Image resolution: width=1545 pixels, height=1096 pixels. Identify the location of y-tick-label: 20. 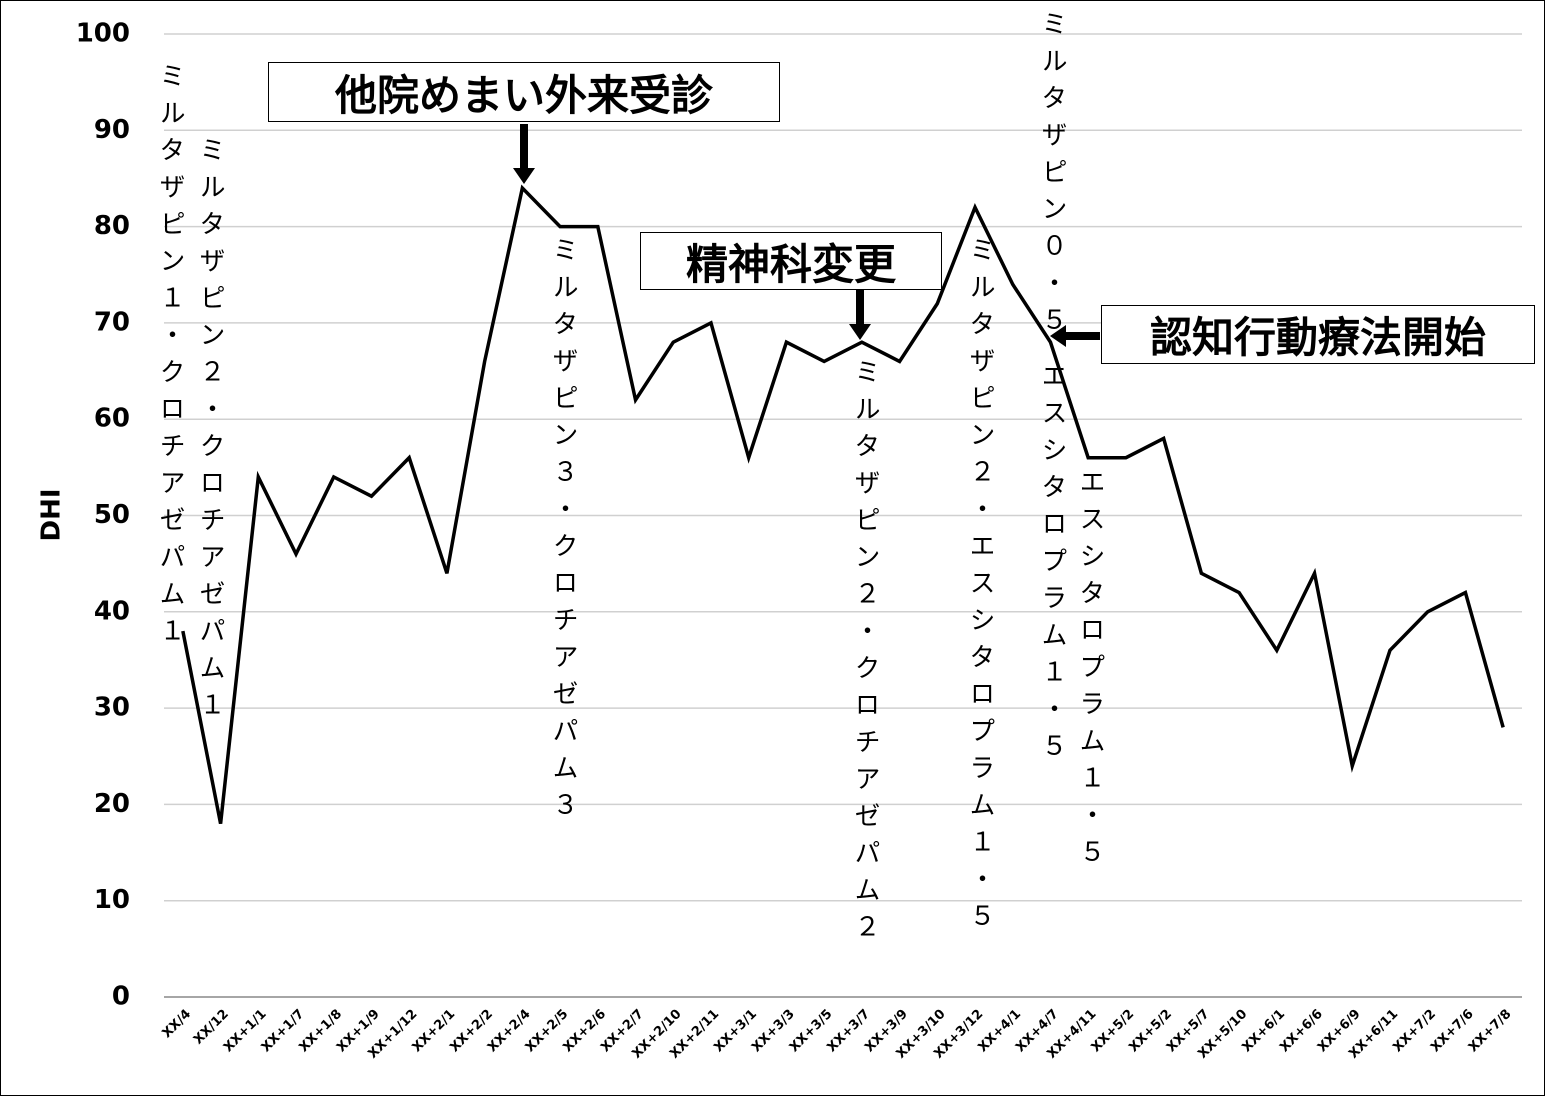
(112, 804).